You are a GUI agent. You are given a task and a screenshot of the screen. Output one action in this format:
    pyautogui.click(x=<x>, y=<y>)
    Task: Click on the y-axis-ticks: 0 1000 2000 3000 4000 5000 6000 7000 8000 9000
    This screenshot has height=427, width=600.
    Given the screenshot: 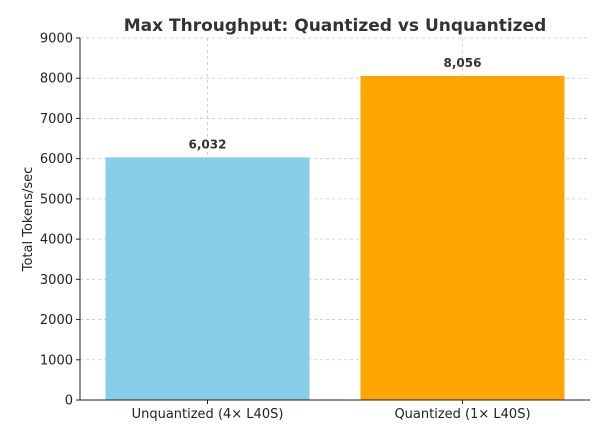 What is the action you would take?
    pyautogui.click(x=60, y=220)
    